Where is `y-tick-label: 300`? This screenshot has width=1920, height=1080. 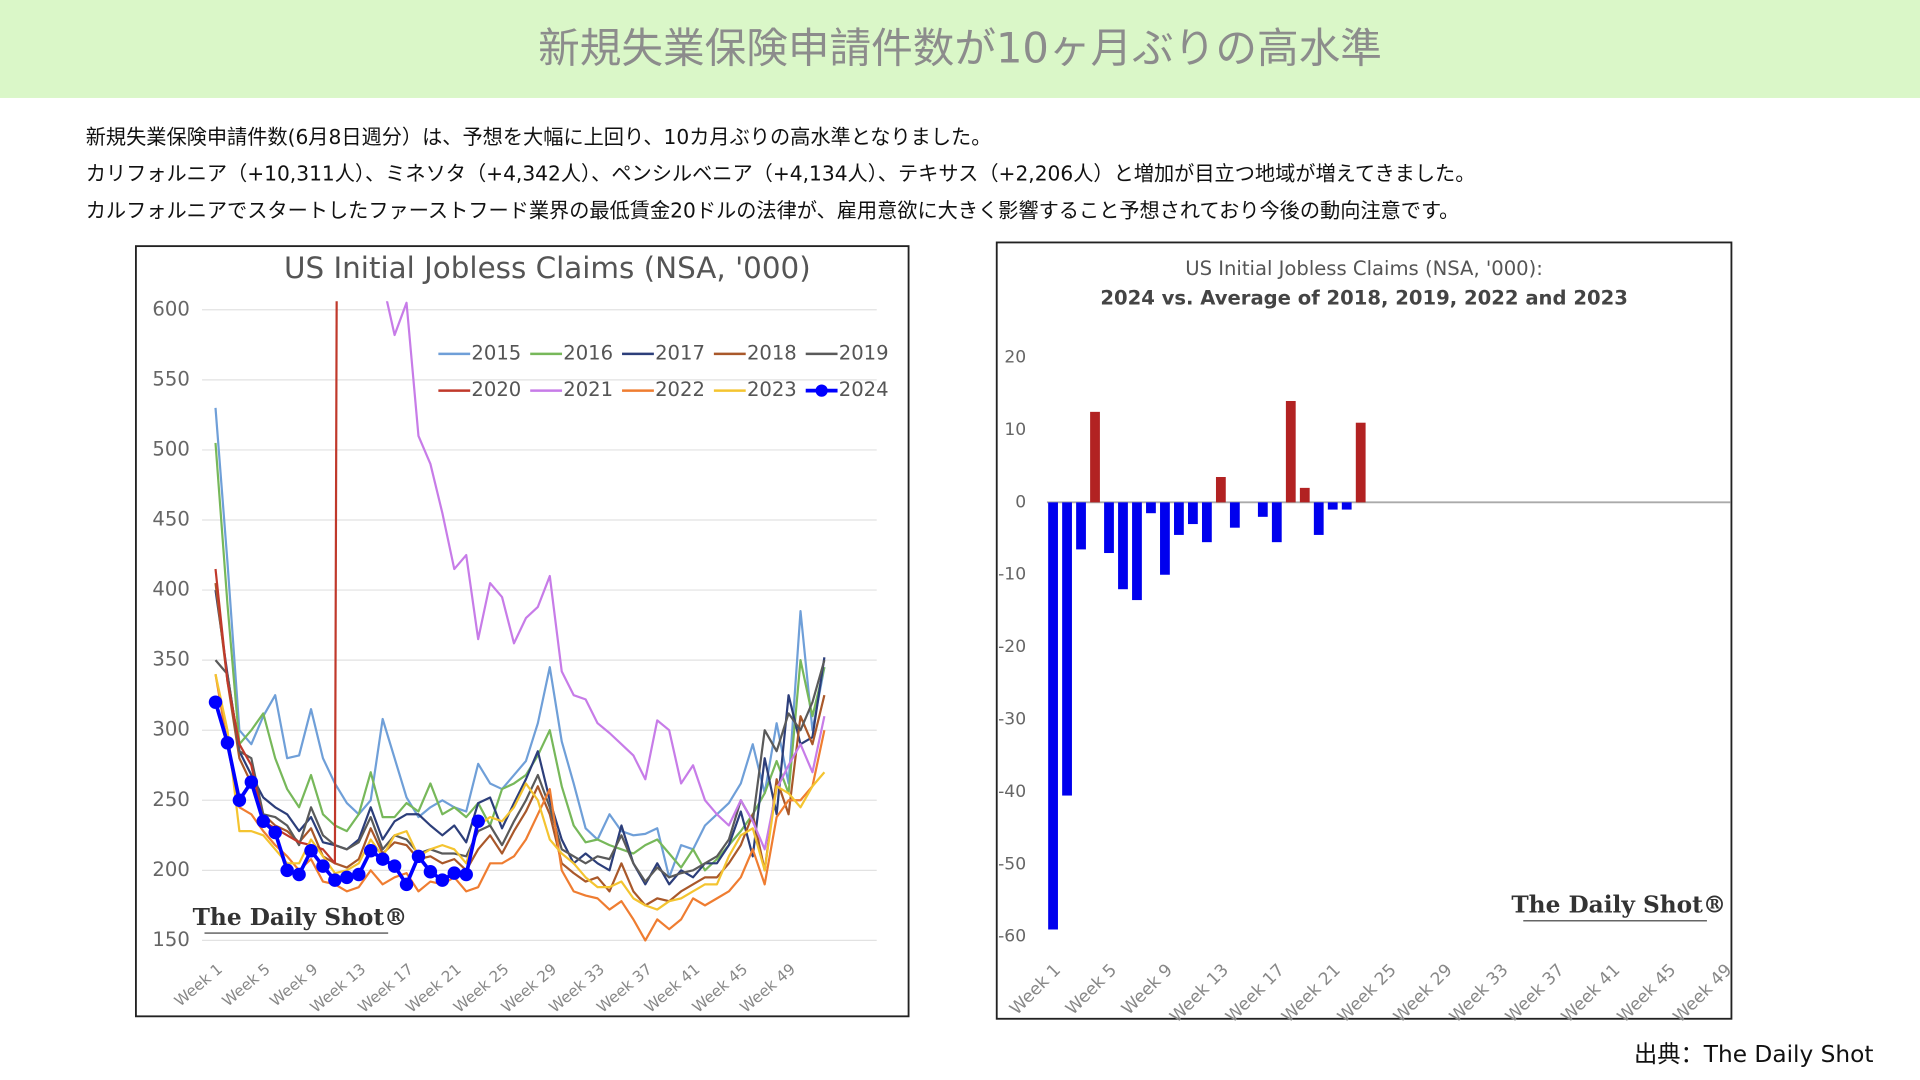
y-tick-label: 300 is located at coordinates (170, 729).